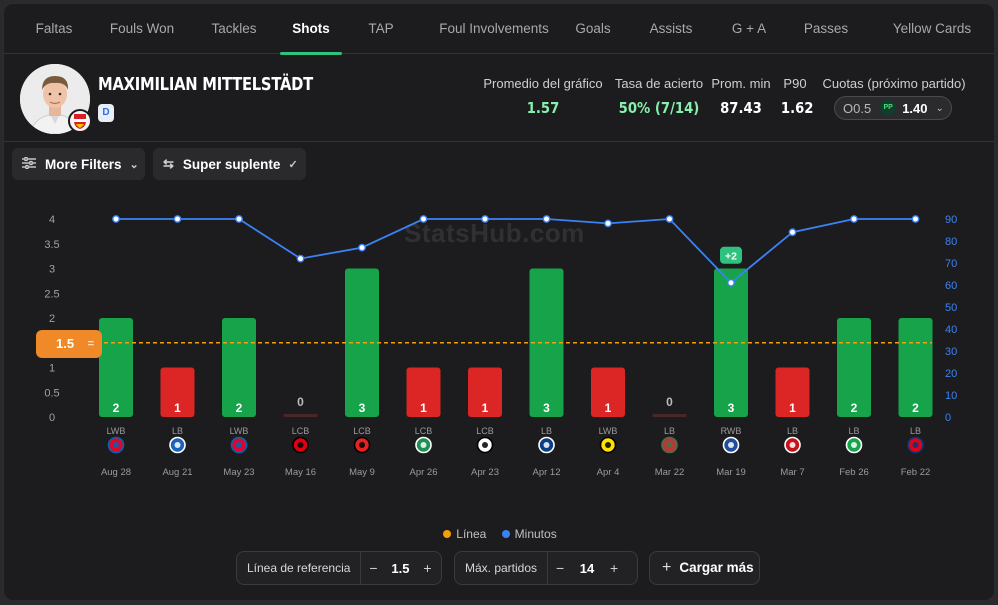 The image size is (998, 605). Describe the element at coordinates (671, 28) in the screenshot. I see `tab-assists: Assists` at that location.